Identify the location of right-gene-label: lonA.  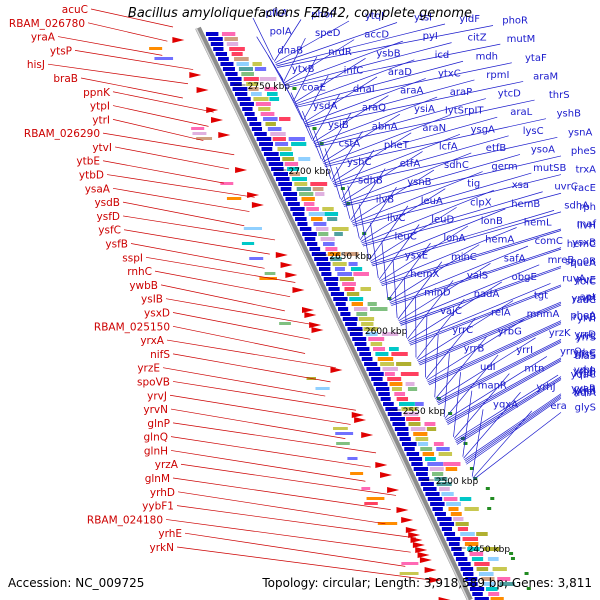
(454, 238).